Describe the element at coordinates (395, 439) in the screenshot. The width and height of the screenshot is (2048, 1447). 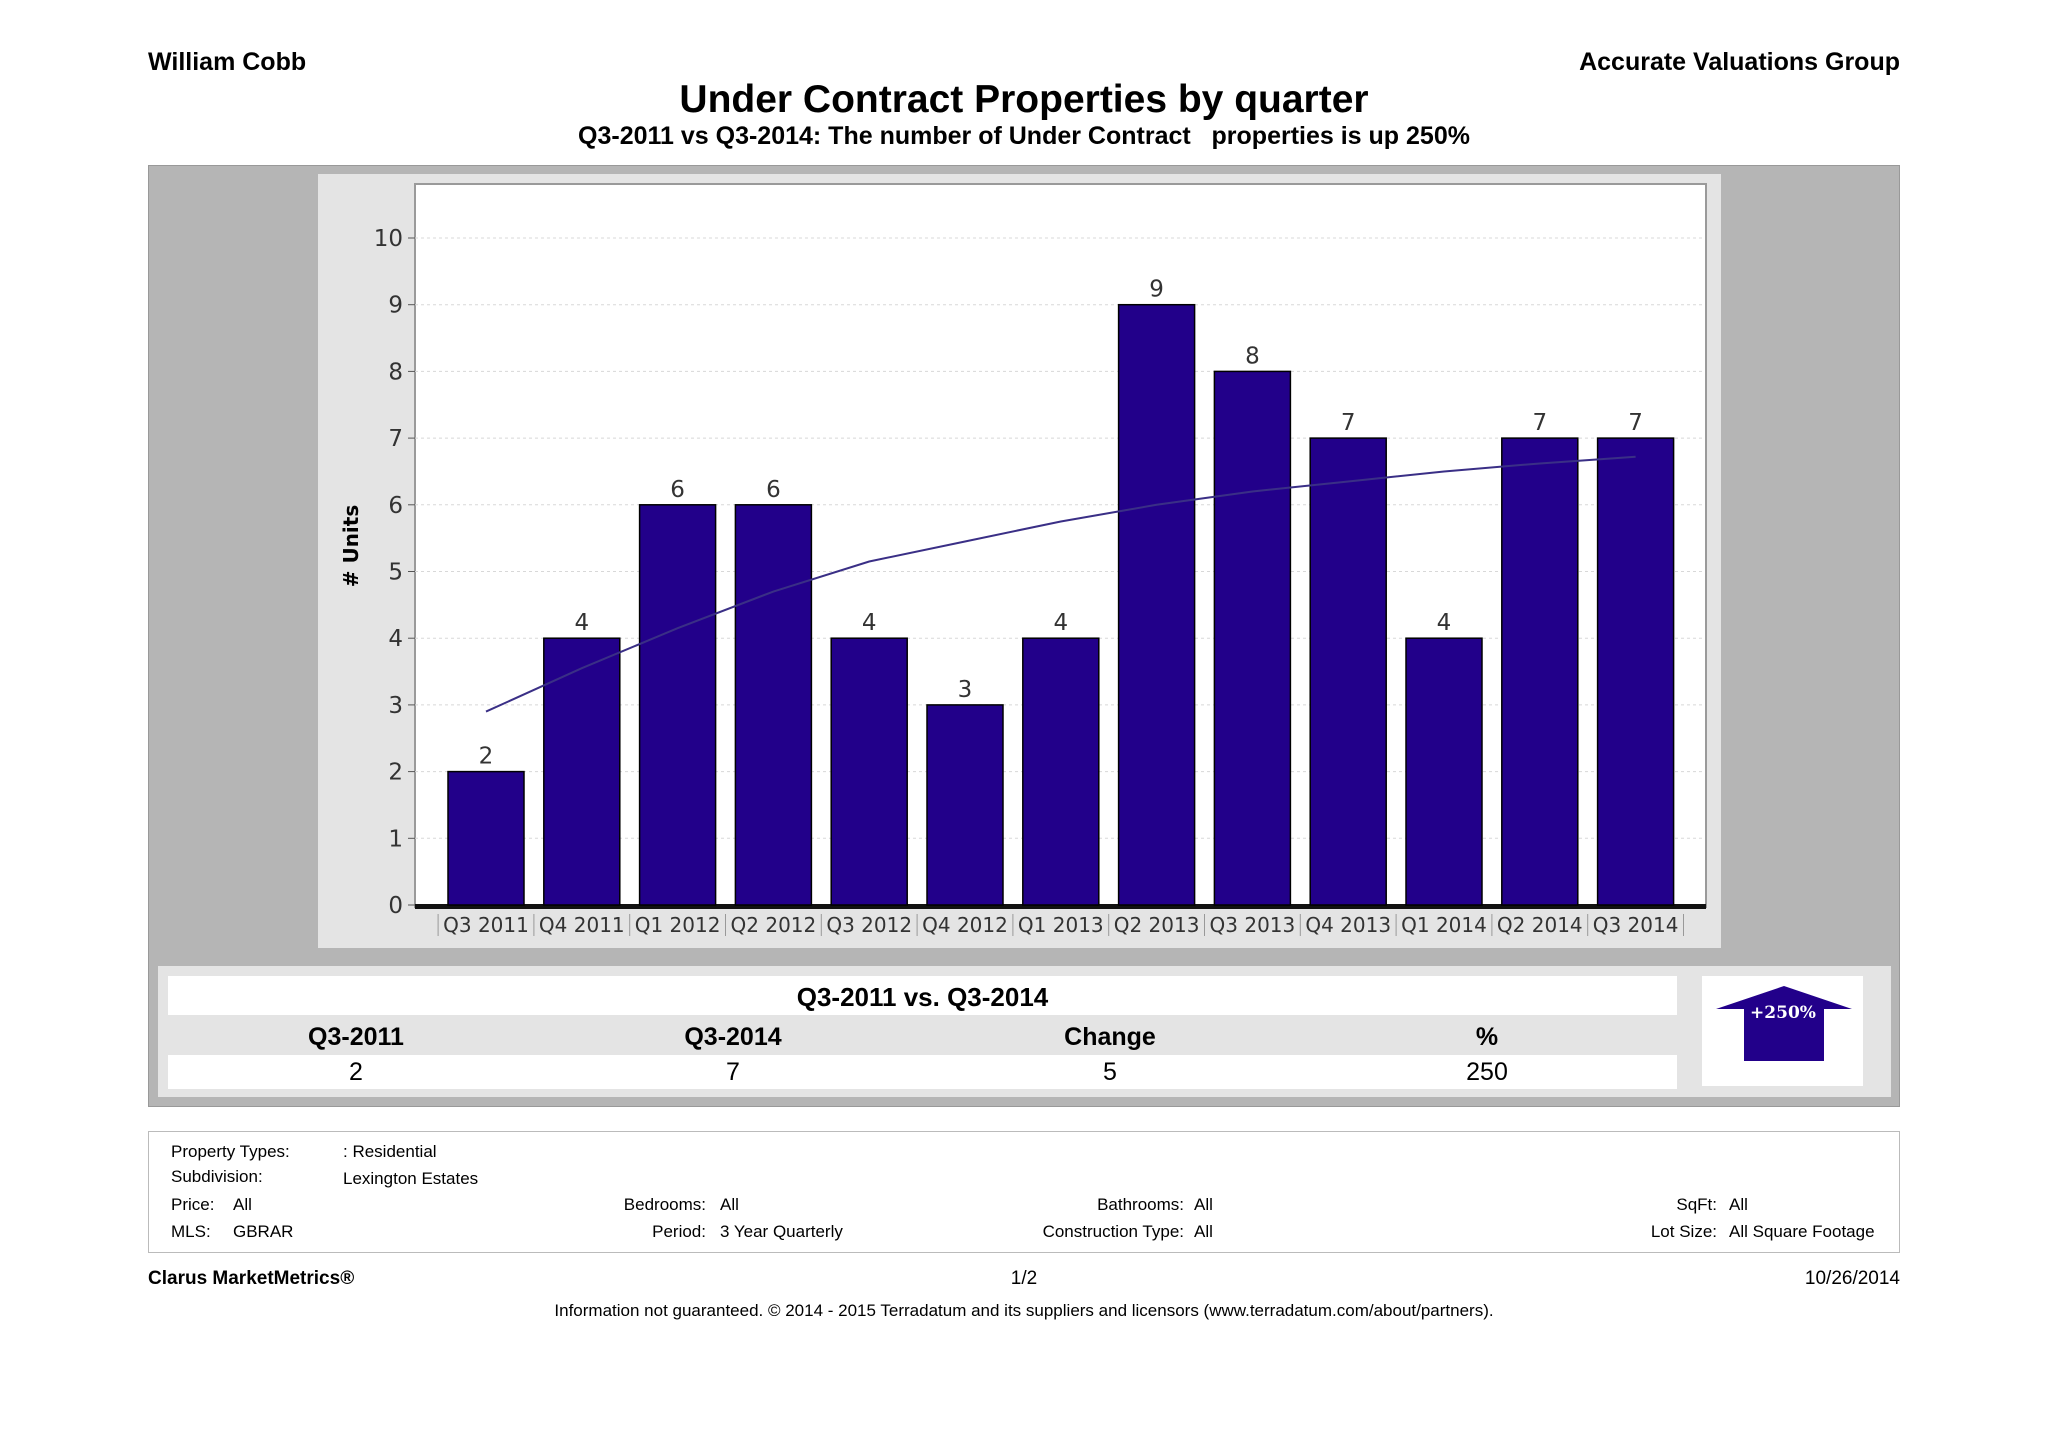
I see `y-tick-label: 7` at that location.